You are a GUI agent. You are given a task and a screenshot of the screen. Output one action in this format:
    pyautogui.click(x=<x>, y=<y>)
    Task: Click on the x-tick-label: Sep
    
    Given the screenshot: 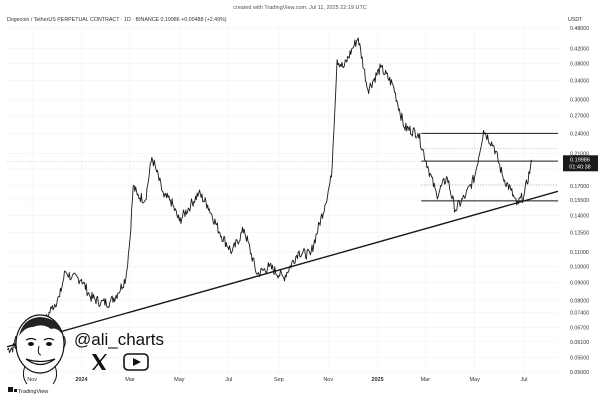 What is the action you would take?
    pyautogui.click(x=279, y=380)
    